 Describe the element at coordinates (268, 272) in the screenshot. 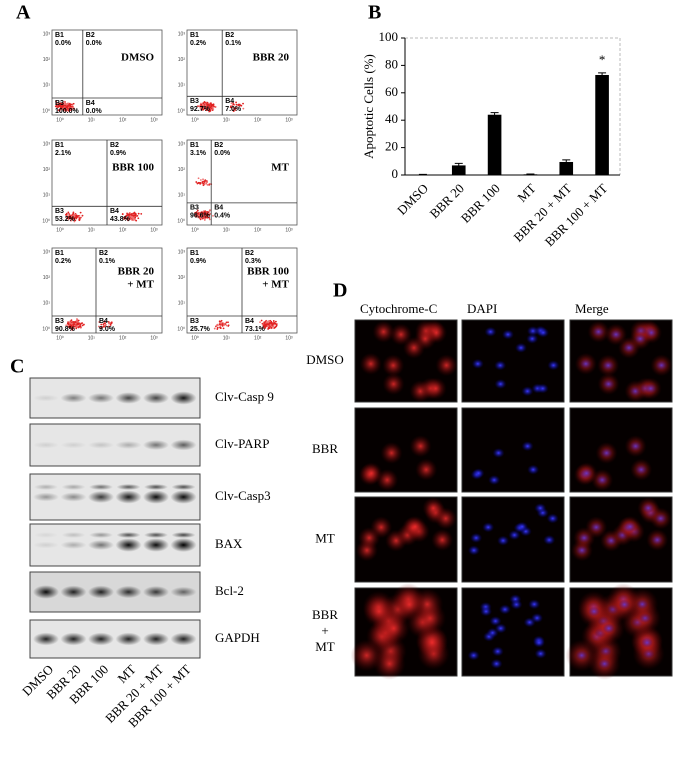

I see `flow-plot-title: BBR 100` at that location.